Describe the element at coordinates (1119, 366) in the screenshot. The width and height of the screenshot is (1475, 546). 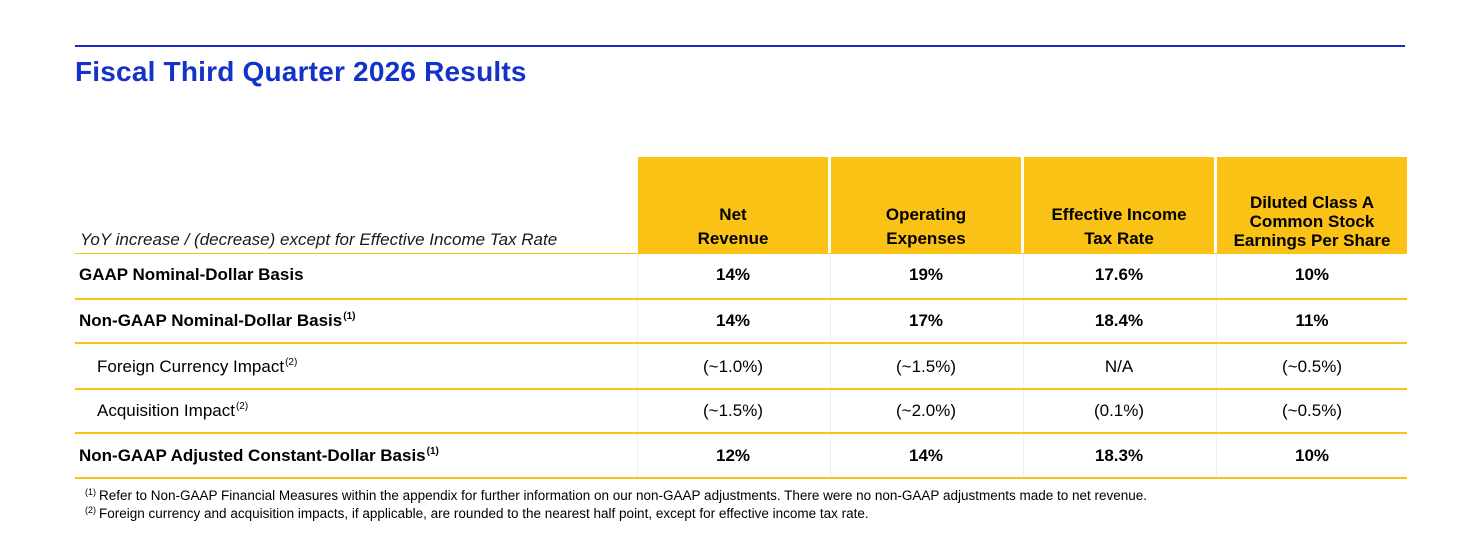
I see `table-cell: N/A` at that location.